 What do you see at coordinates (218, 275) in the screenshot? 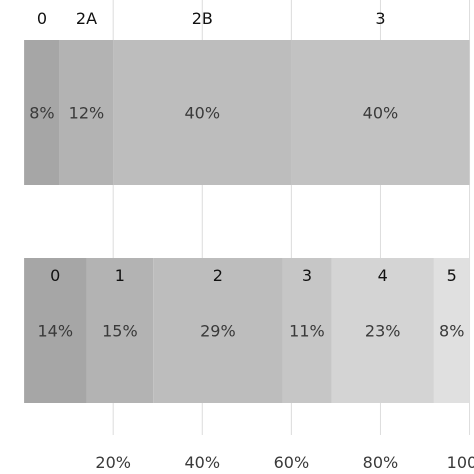
I see `bar-1-category-label-2: 2` at bounding box center [218, 275].